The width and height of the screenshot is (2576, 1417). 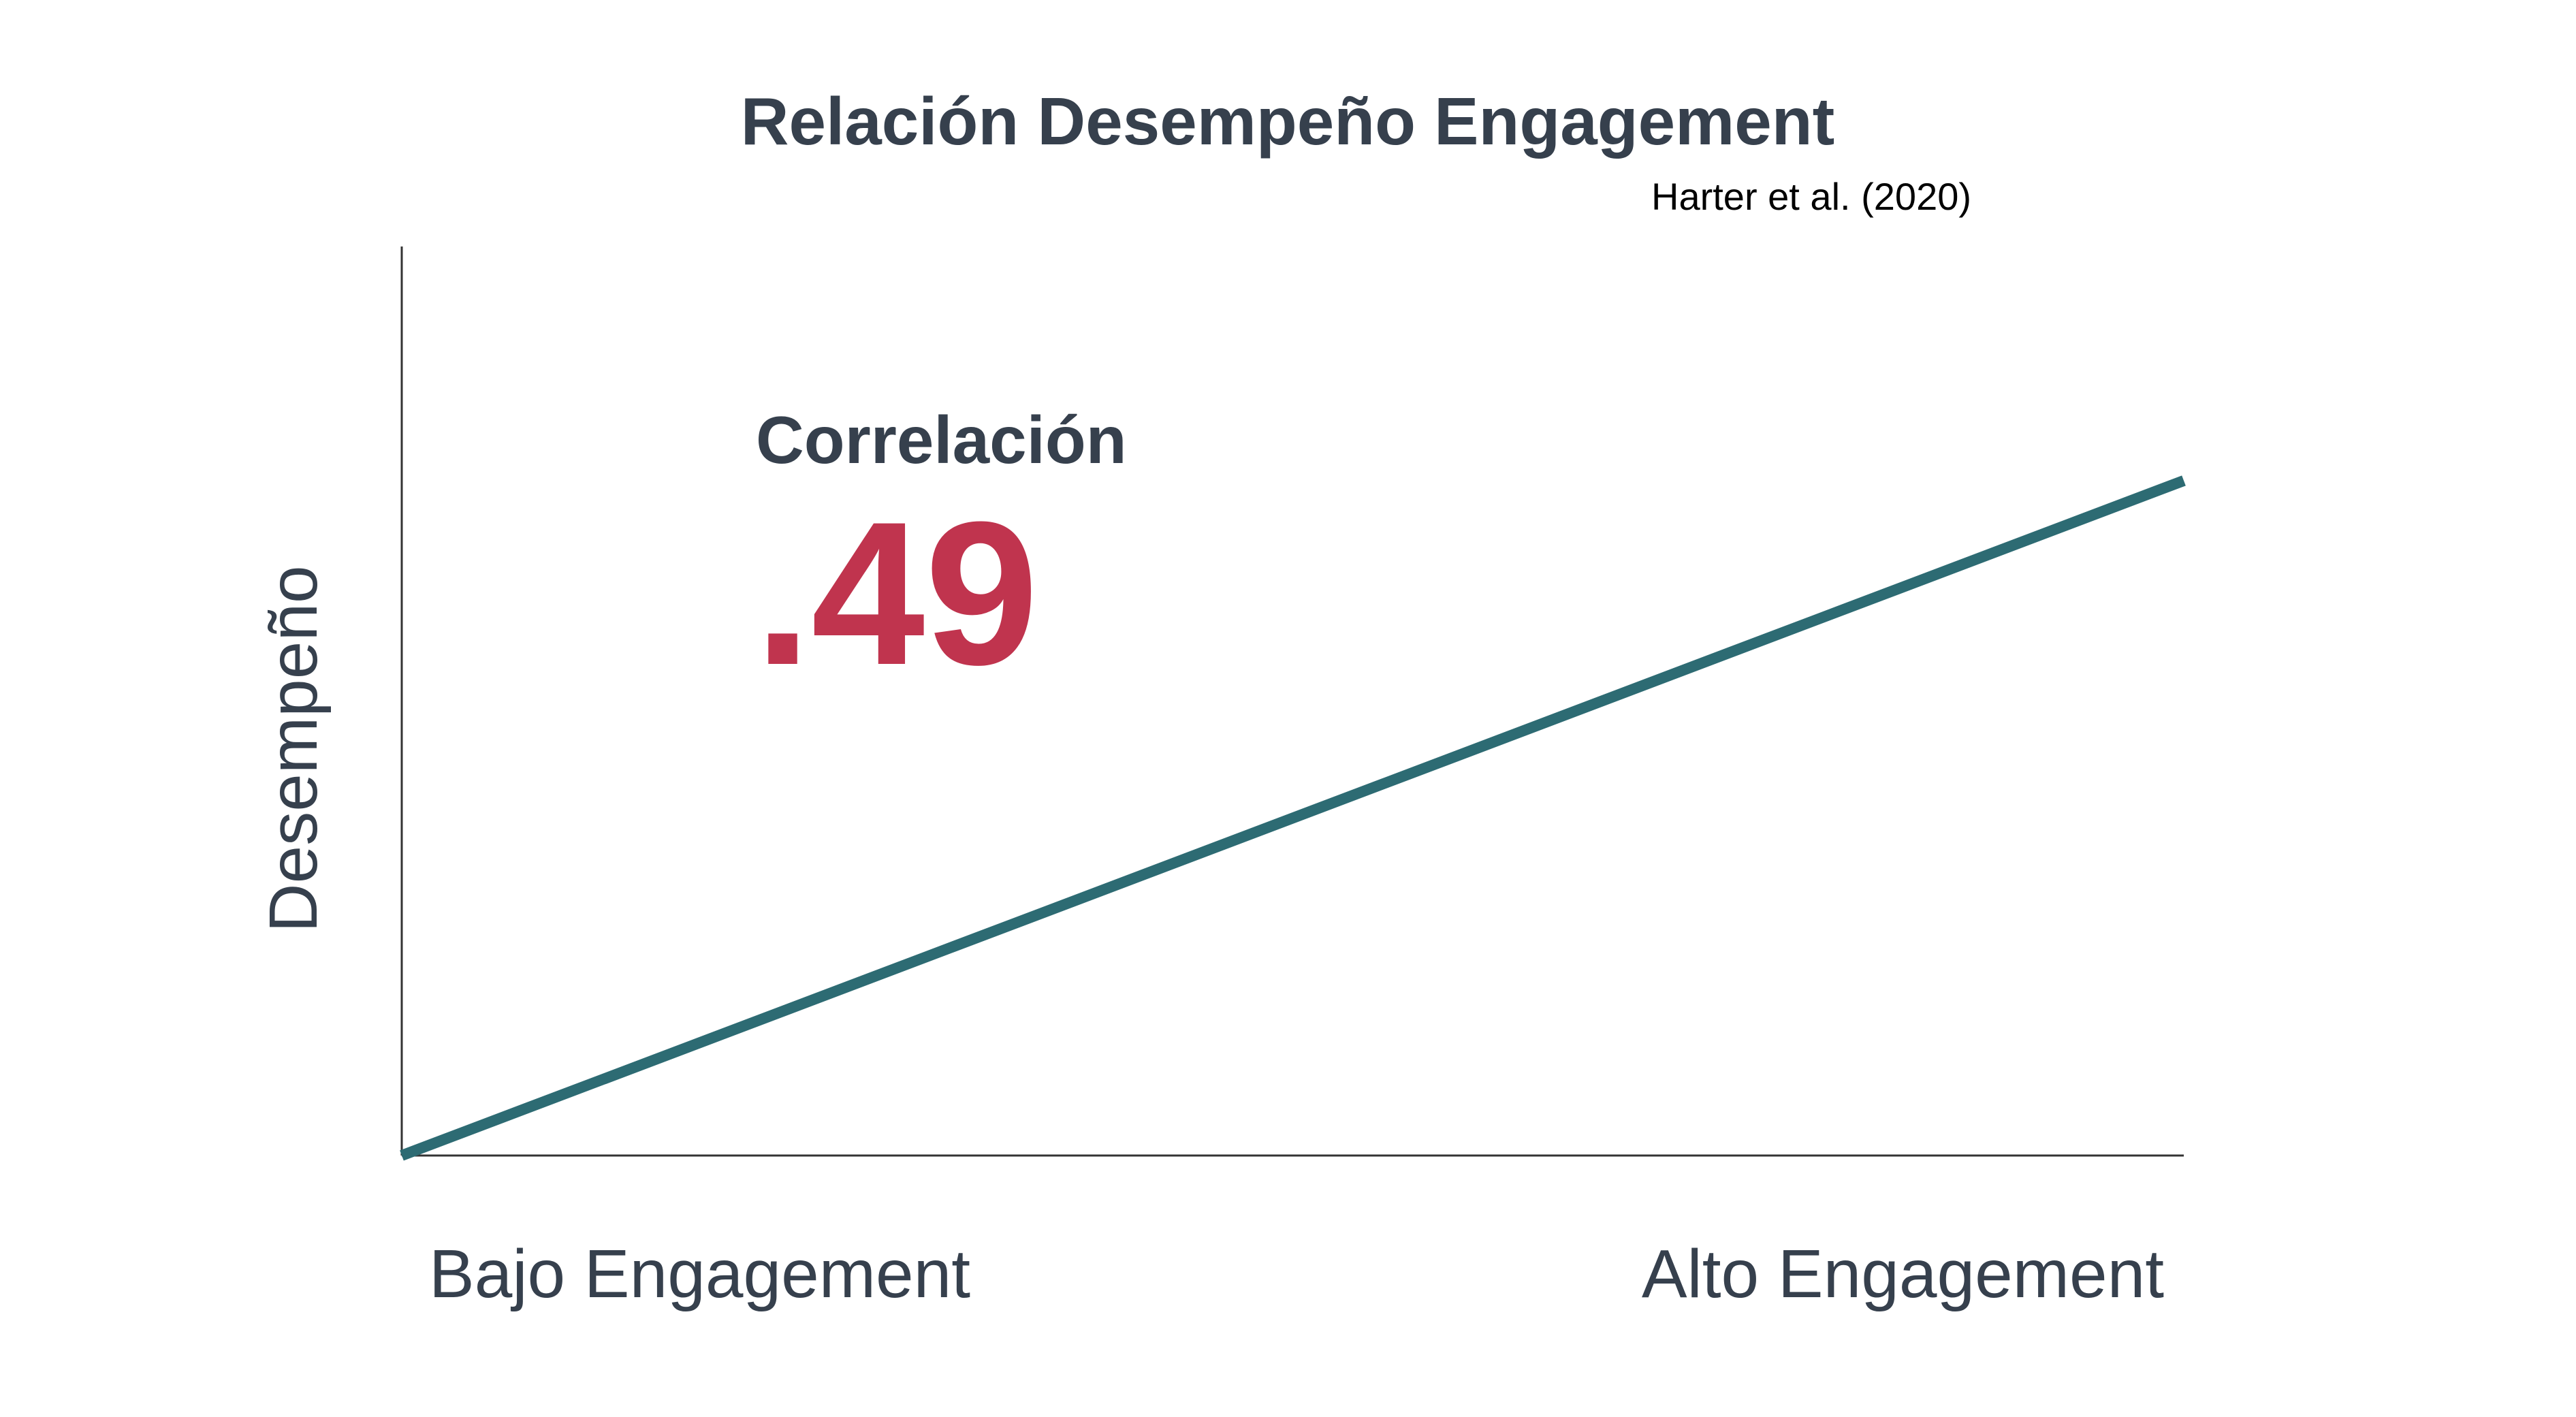 What do you see at coordinates (1288, 122) in the screenshot?
I see `chart-title: Relación Desempeño Engagement` at bounding box center [1288, 122].